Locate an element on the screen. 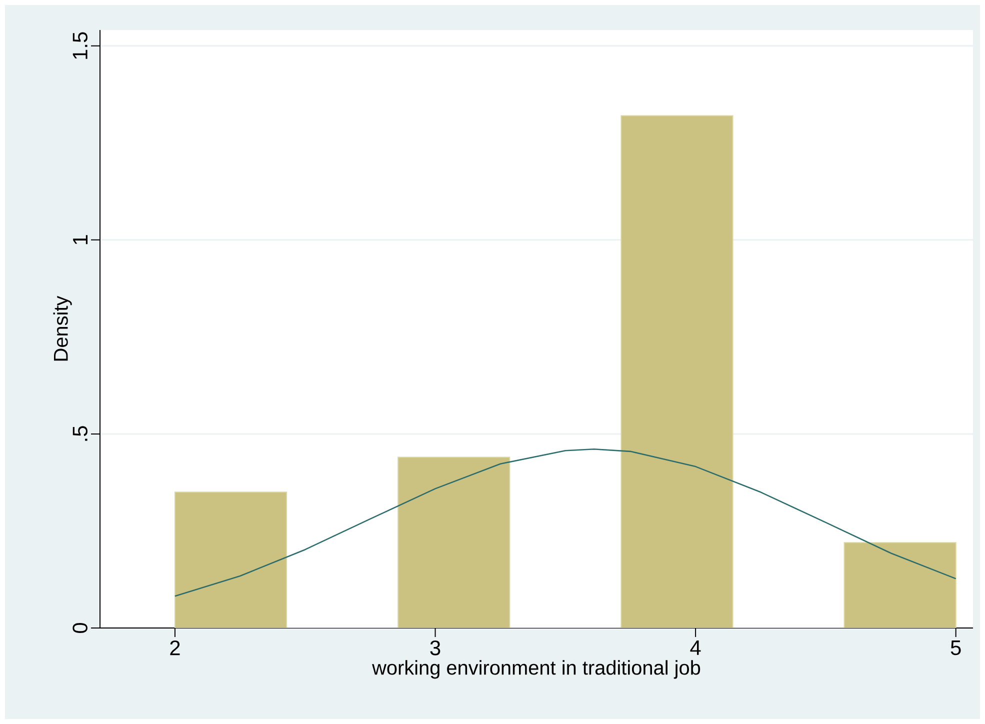 This screenshot has width=985, height=724. y-axis-title: Density is located at coordinates (62, 328).